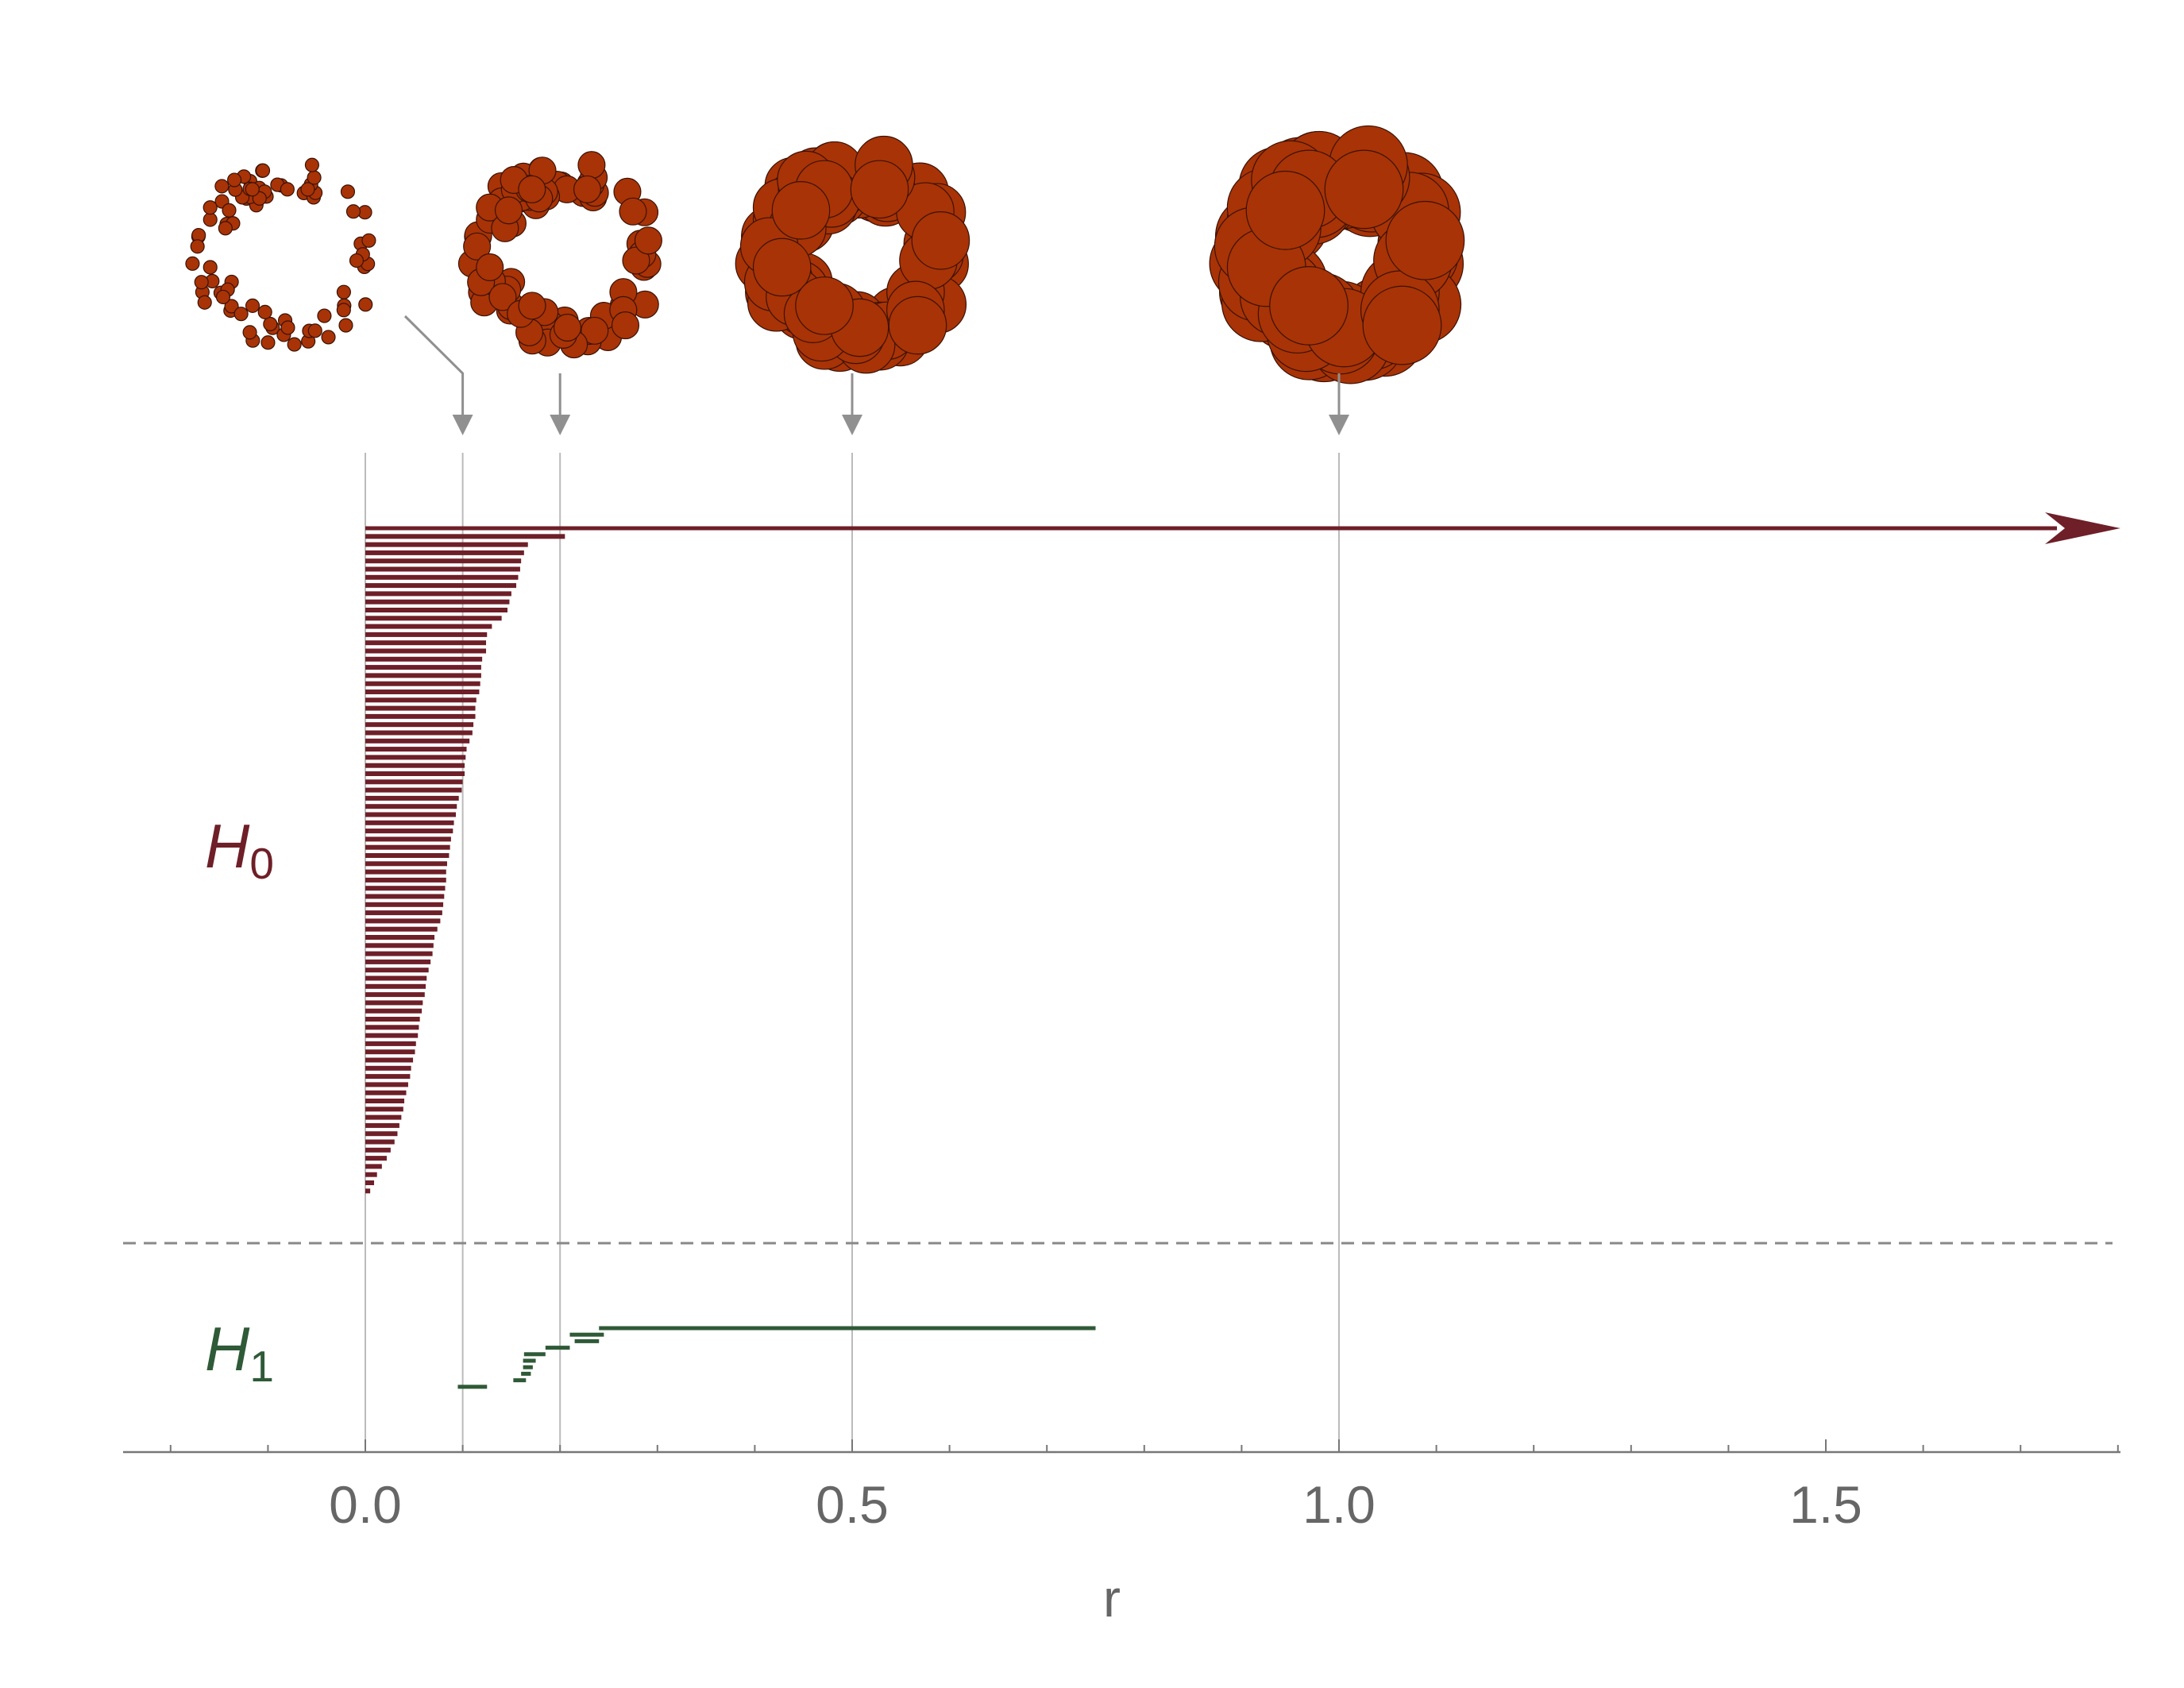  What do you see at coordinates (239, 850) in the screenshot?
I see `h0-label: H0` at bounding box center [239, 850].